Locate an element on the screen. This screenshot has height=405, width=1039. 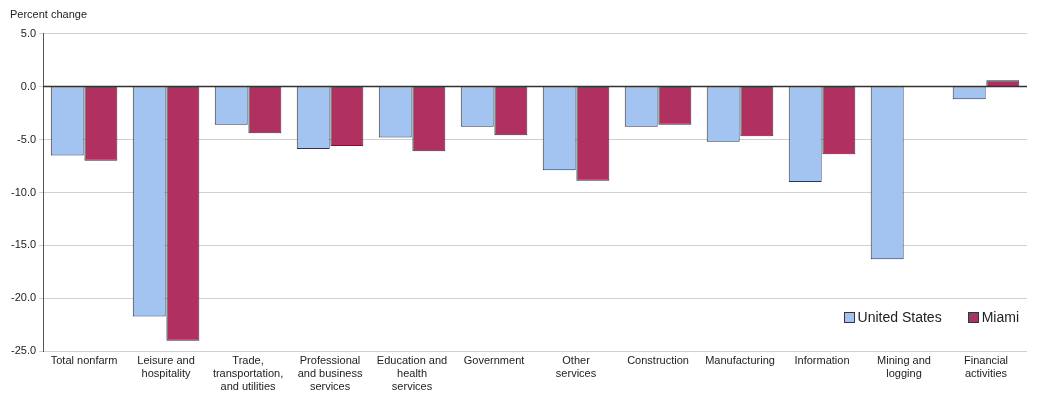
y-tick-label: 0.0 is located at coordinates (28, 85).